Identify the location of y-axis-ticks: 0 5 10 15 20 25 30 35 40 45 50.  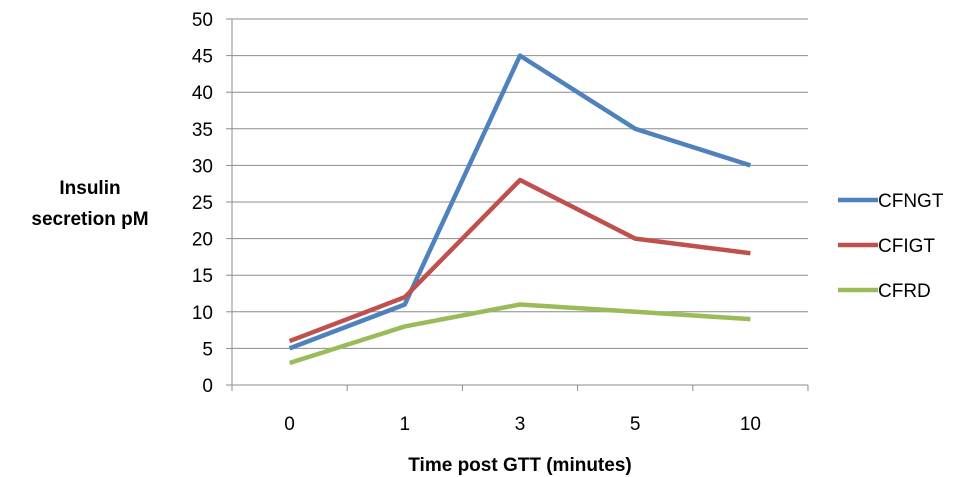
(212, 203).